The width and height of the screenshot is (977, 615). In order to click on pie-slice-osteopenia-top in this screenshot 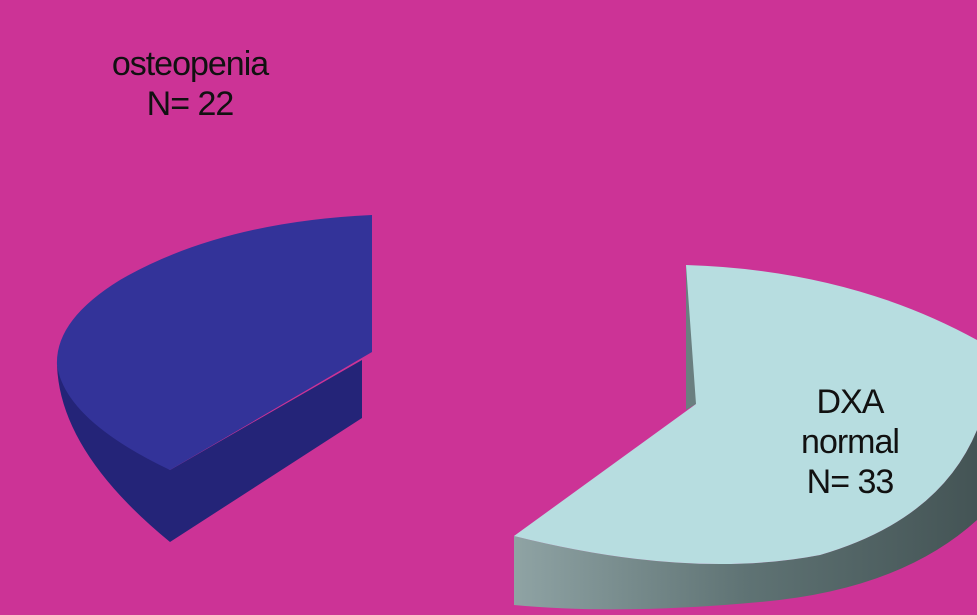, I will do `click(214, 342)`.